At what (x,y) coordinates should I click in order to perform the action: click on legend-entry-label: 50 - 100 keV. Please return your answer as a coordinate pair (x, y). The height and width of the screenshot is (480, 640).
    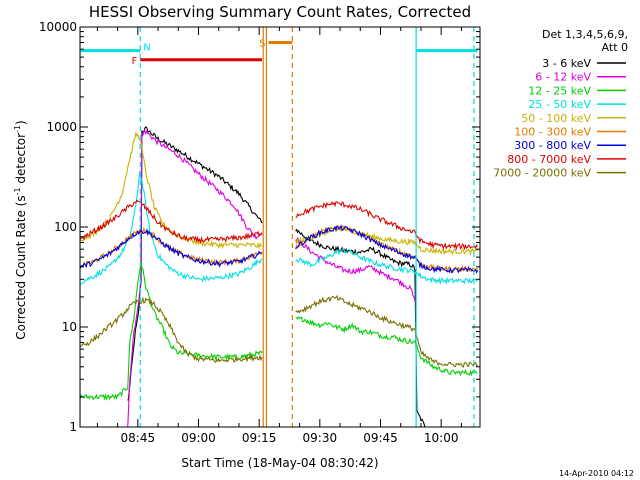
    Looking at the image, I should click on (556, 118).